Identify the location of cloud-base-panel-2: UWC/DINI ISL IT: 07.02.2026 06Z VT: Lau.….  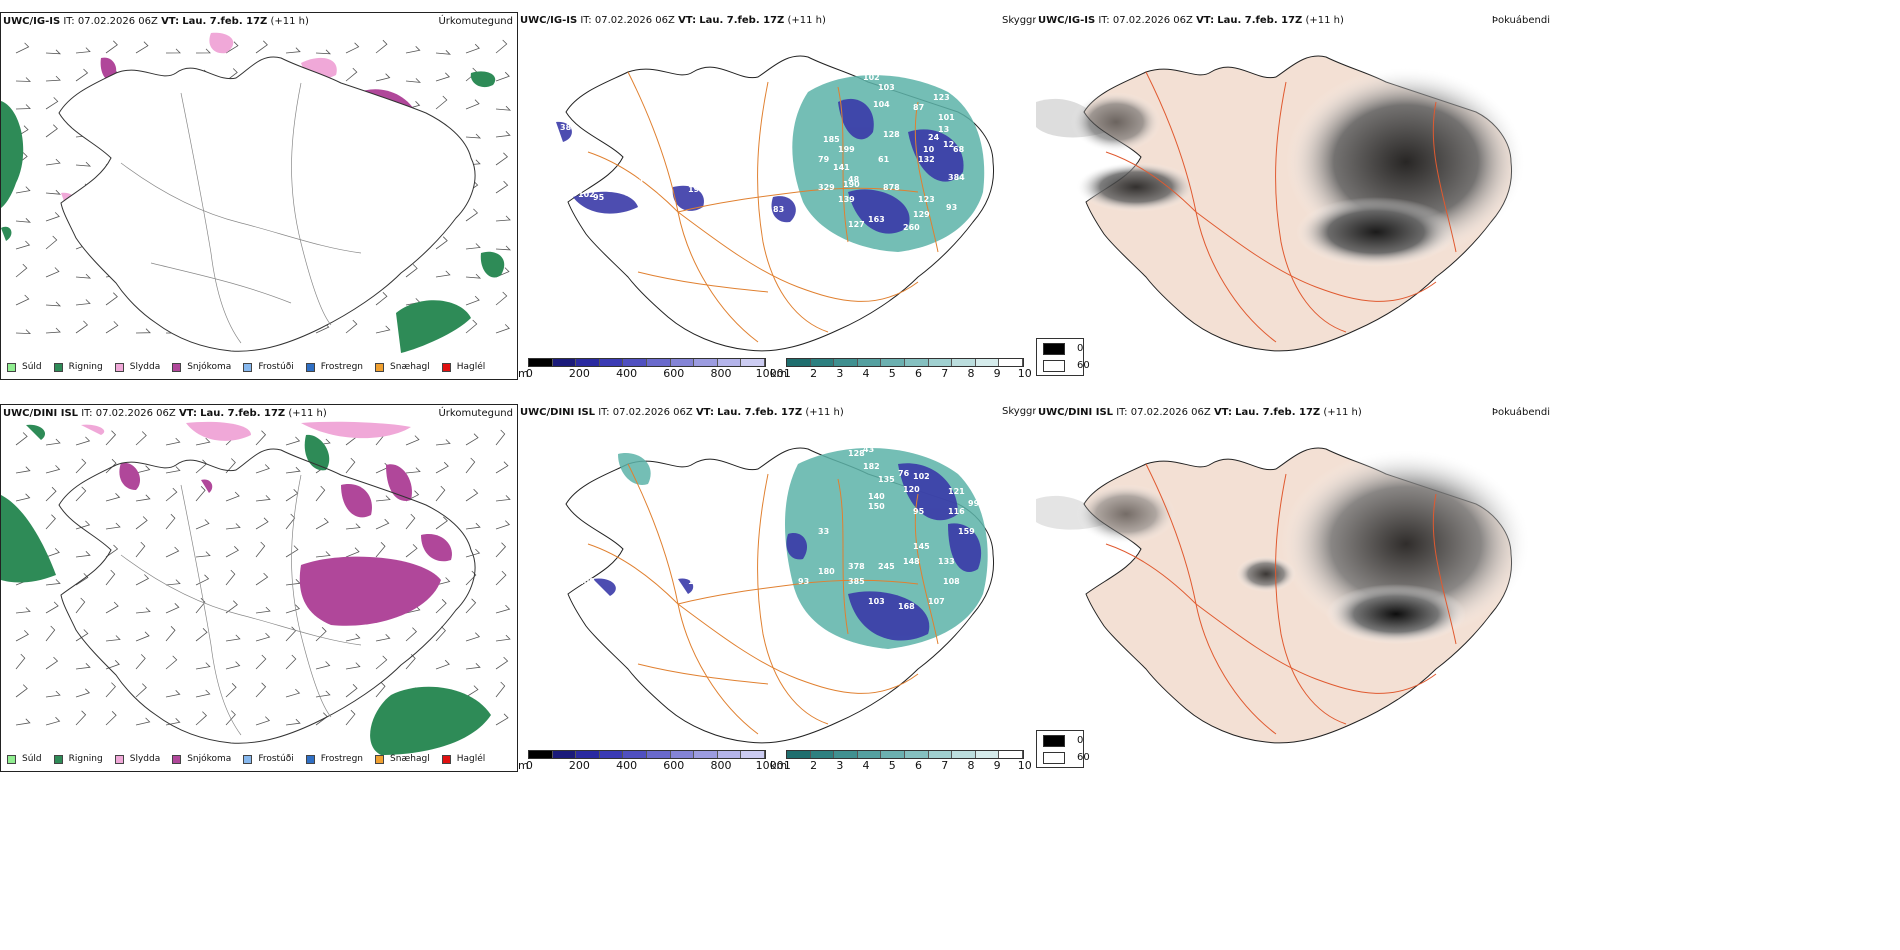
(776, 588).